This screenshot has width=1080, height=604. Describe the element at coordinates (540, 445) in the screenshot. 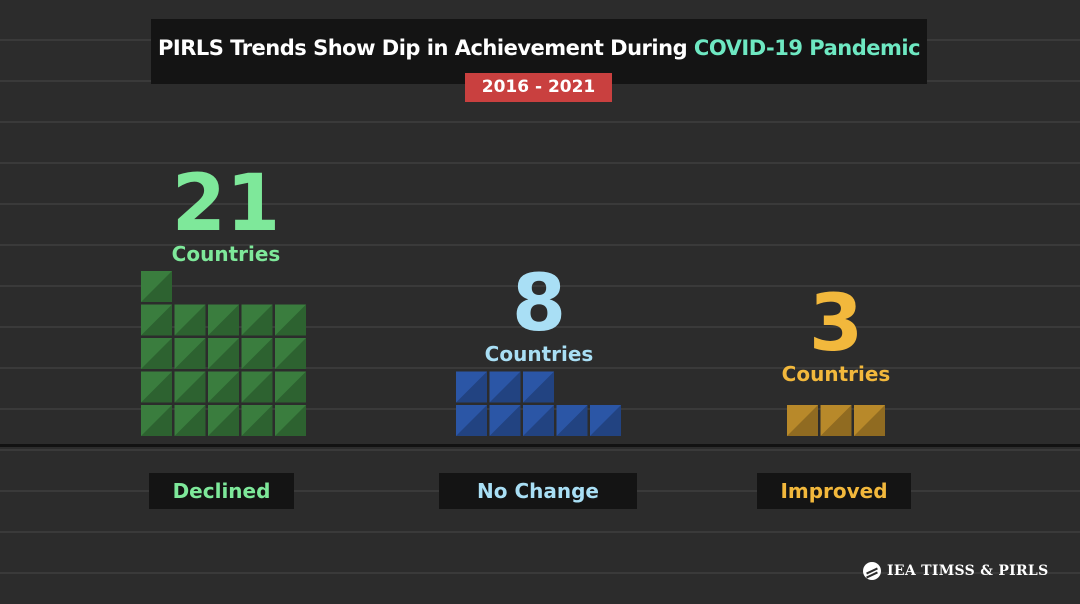

I see `baseline-divider` at that location.